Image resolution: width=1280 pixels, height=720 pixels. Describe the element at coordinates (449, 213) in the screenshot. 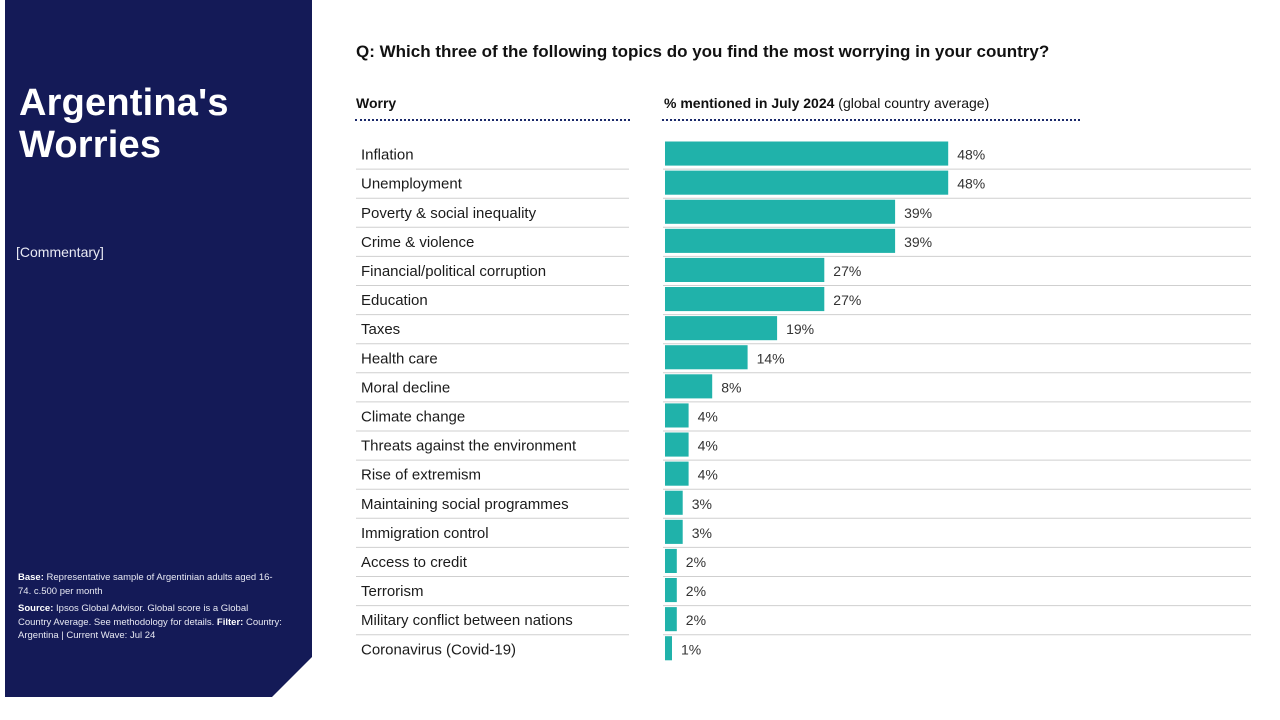

I see `category-label: Poverty & social inequality` at that location.